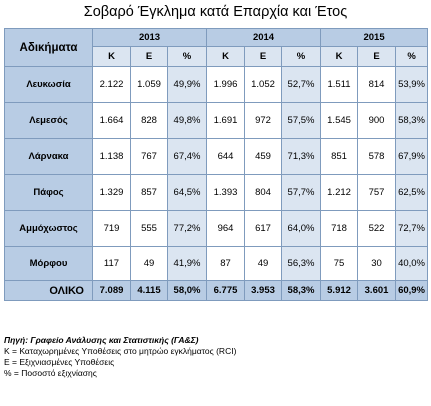 Image resolution: width=431 pixels, height=406 pixels. Describe the element at coordinates (149, 228) in the screenshot. I see `cell-e: 555` at that location.